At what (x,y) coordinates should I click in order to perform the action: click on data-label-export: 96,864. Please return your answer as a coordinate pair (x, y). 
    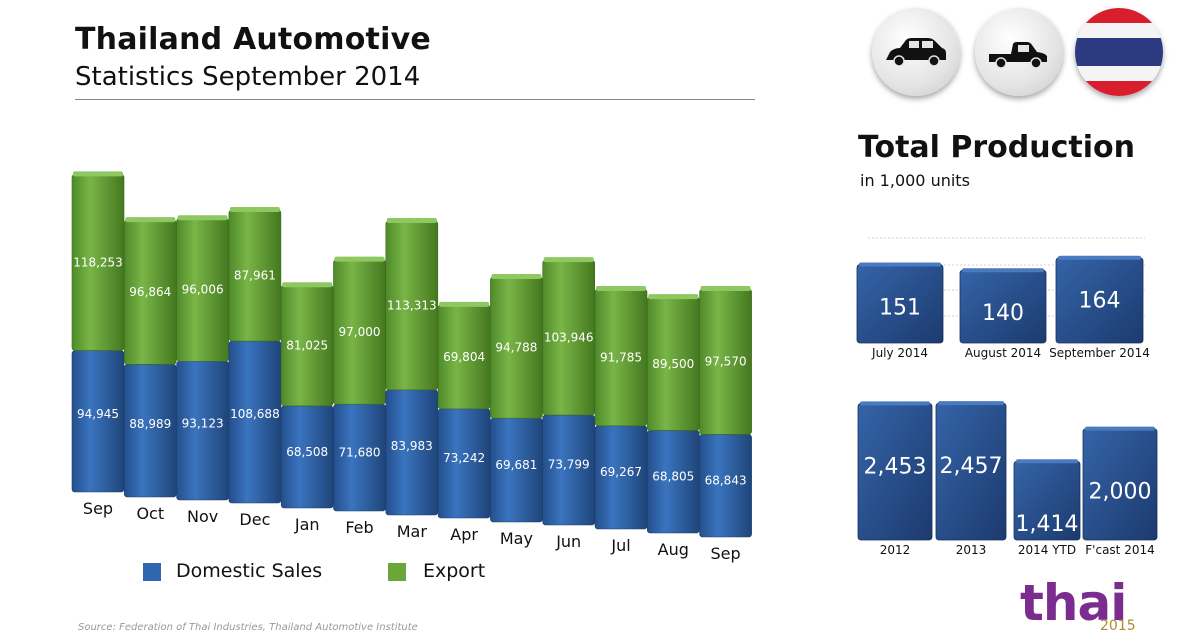
    Looking at the image, I should click on (150, 292).